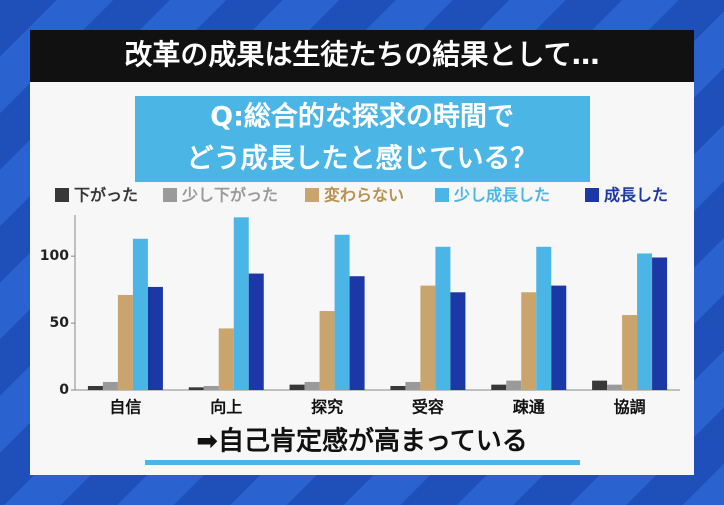 This screenshot has height=505, width=724. I want to click on legend-label: 少し成長した, so click(501, 195).